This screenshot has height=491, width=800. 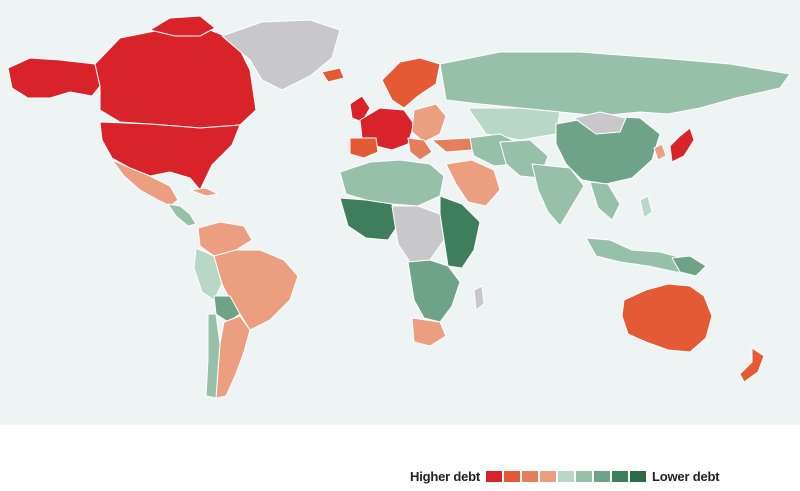 I want to click on region-madagascar, so click(x=479, y=298).